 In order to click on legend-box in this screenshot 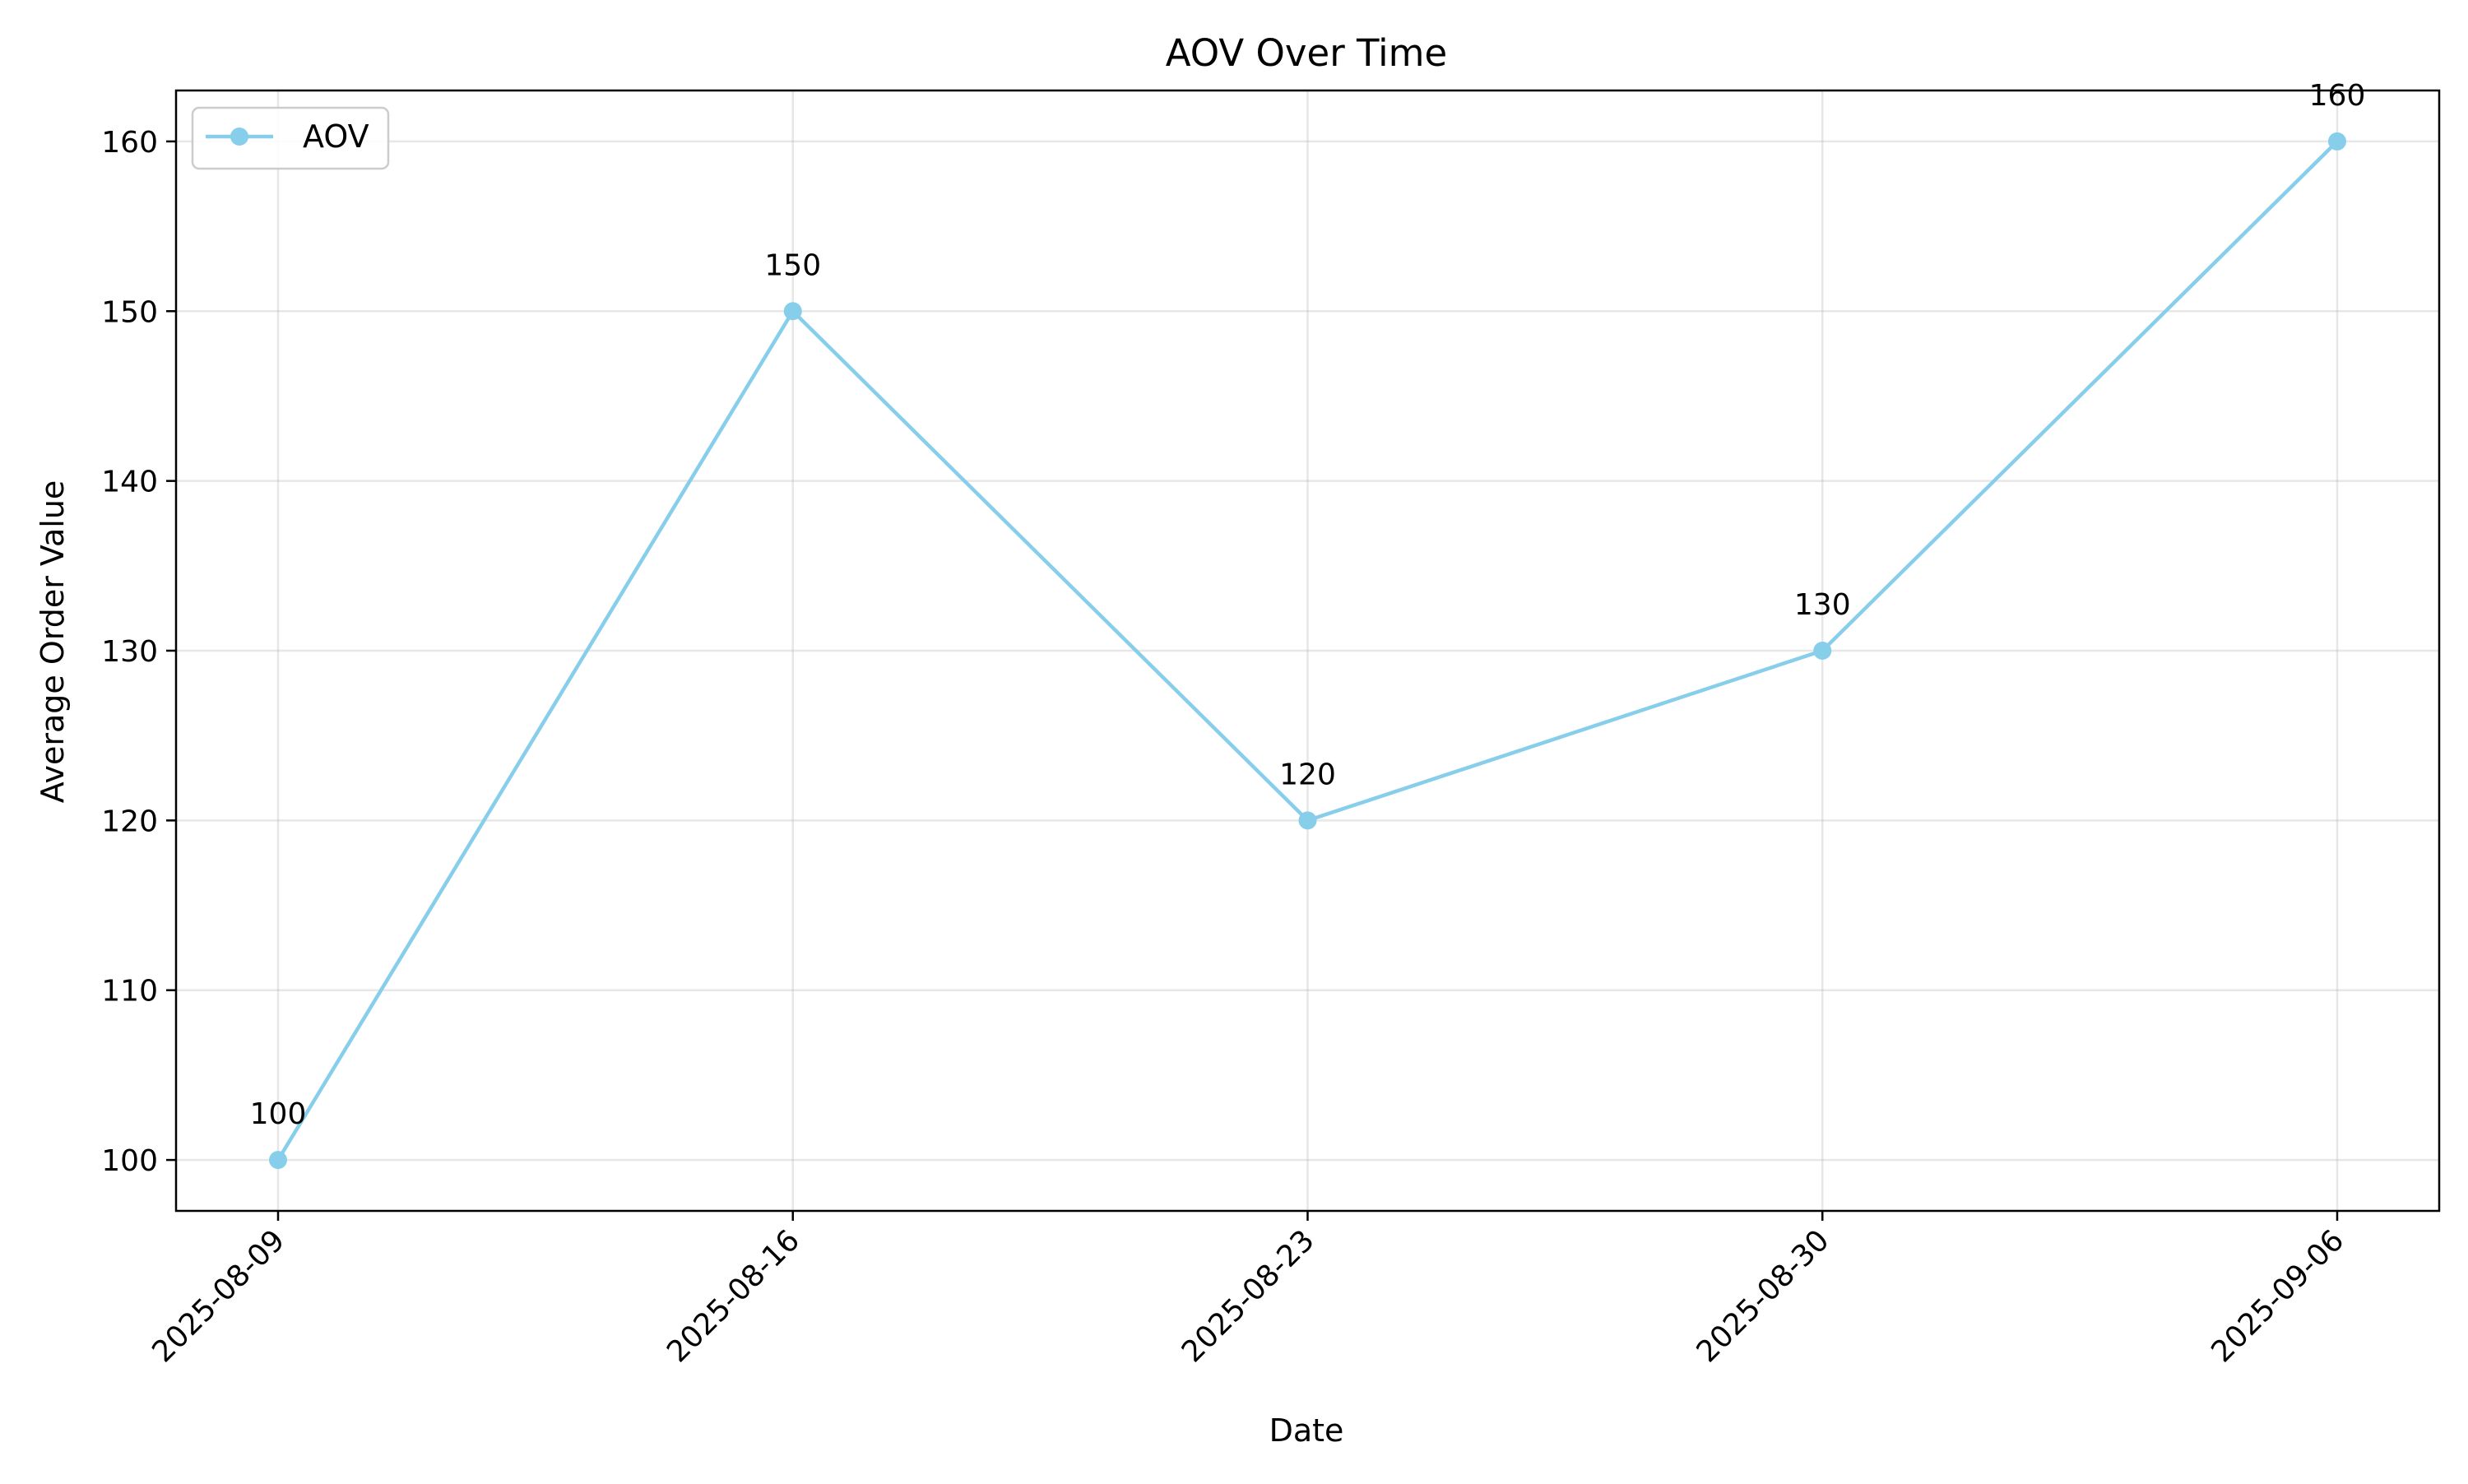, I will do `click(290, 138)`.